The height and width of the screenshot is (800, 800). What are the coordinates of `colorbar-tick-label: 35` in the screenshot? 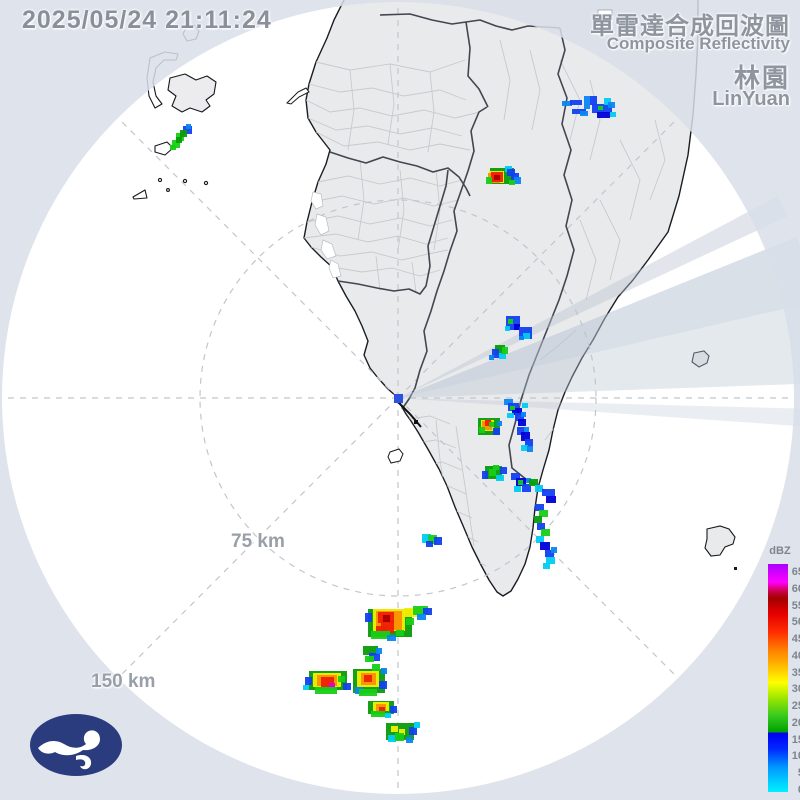 It's located at (795, 672).